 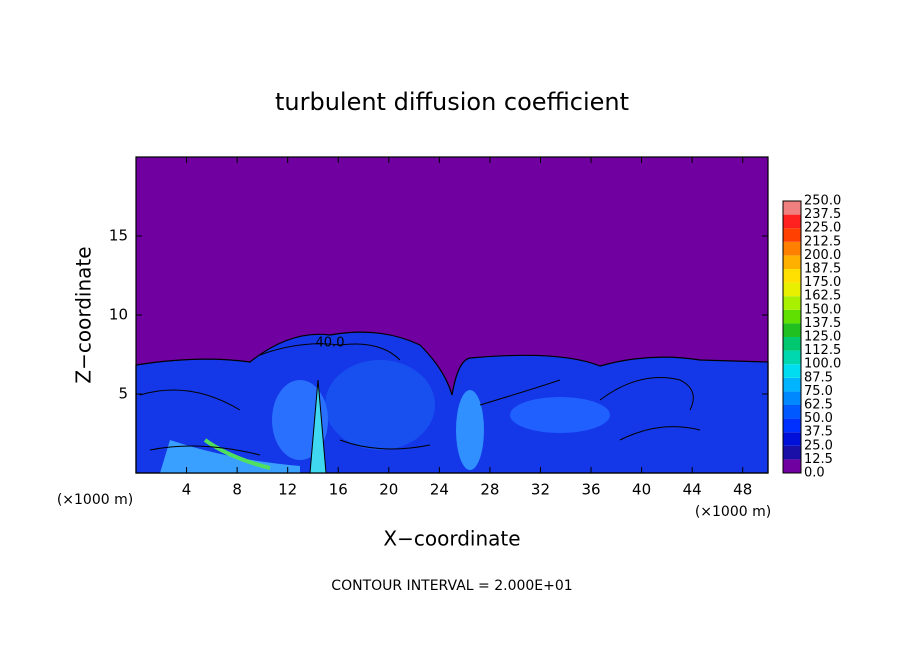 What do you see at coordinates (822, 214) in the screenshot?
I see `colorbar-label: 237.5` at bounding box center [822, 214].